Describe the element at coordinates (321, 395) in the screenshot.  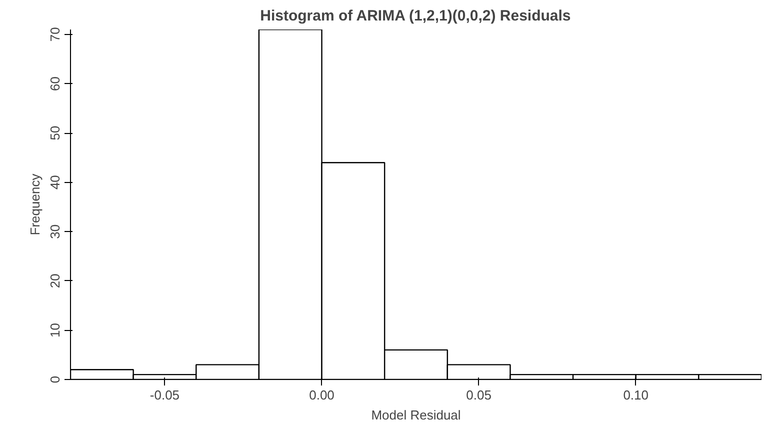
I see `x-tick-label: 0.00` at that location.